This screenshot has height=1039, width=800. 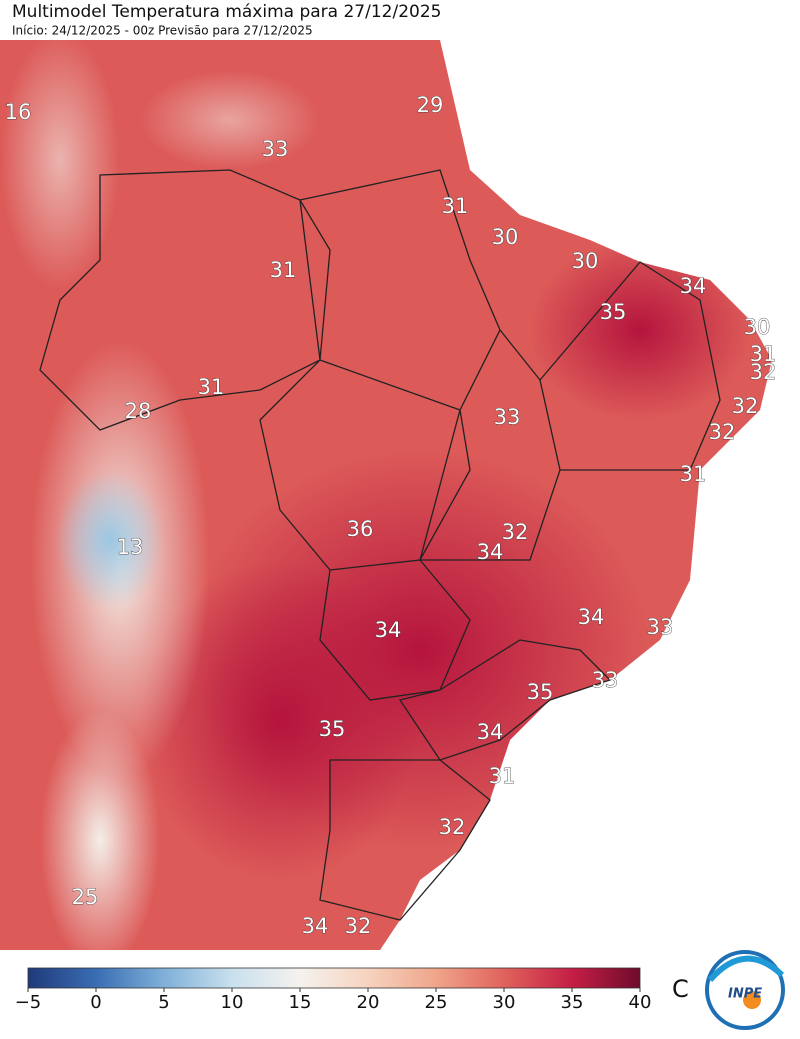 I want to click on temperature-label: 13, so click(x=130, y=547).